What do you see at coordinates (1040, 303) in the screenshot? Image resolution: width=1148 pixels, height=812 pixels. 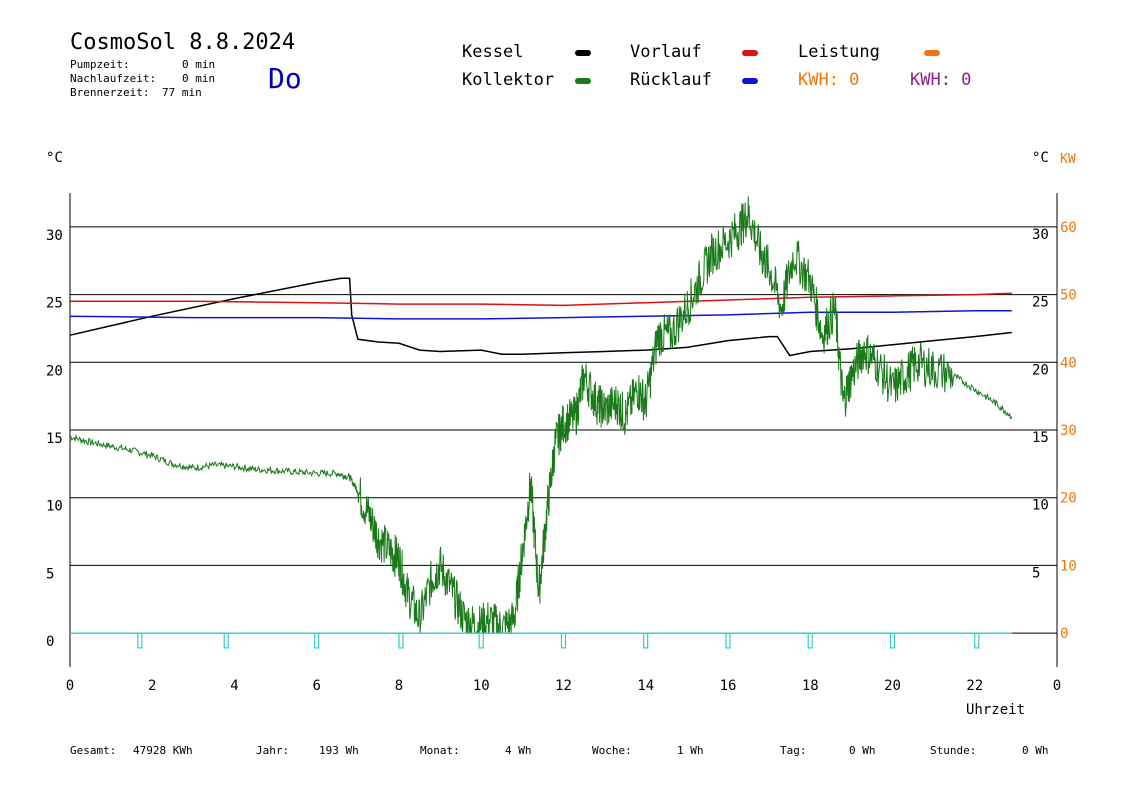 I see `right-c-tick-label: 25` at bounding box center [1040, 303].